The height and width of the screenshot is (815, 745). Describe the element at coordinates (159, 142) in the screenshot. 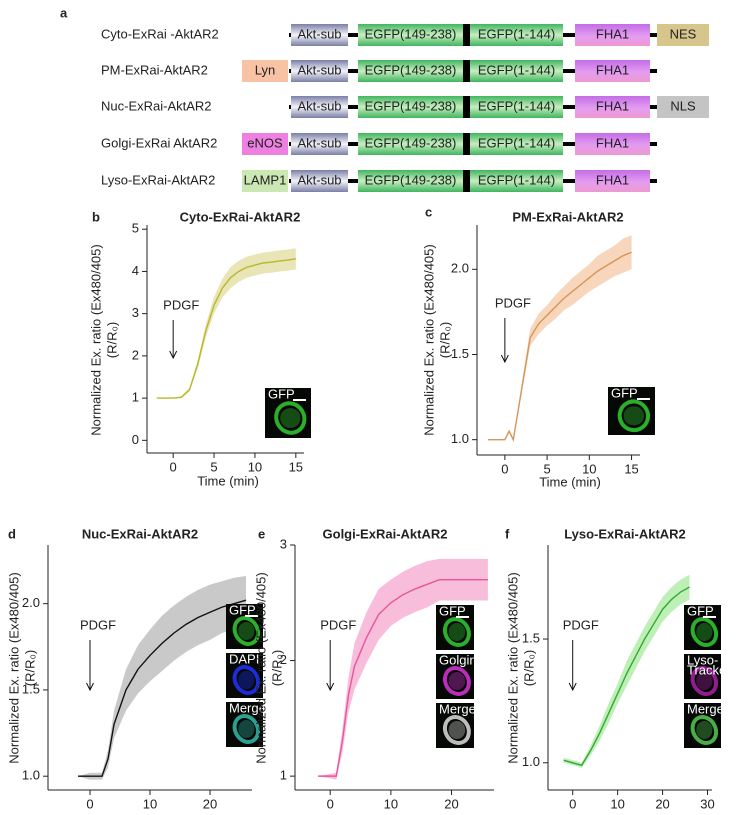

I see `construct-name: Golgi-ExRai AktAR2` at that location.